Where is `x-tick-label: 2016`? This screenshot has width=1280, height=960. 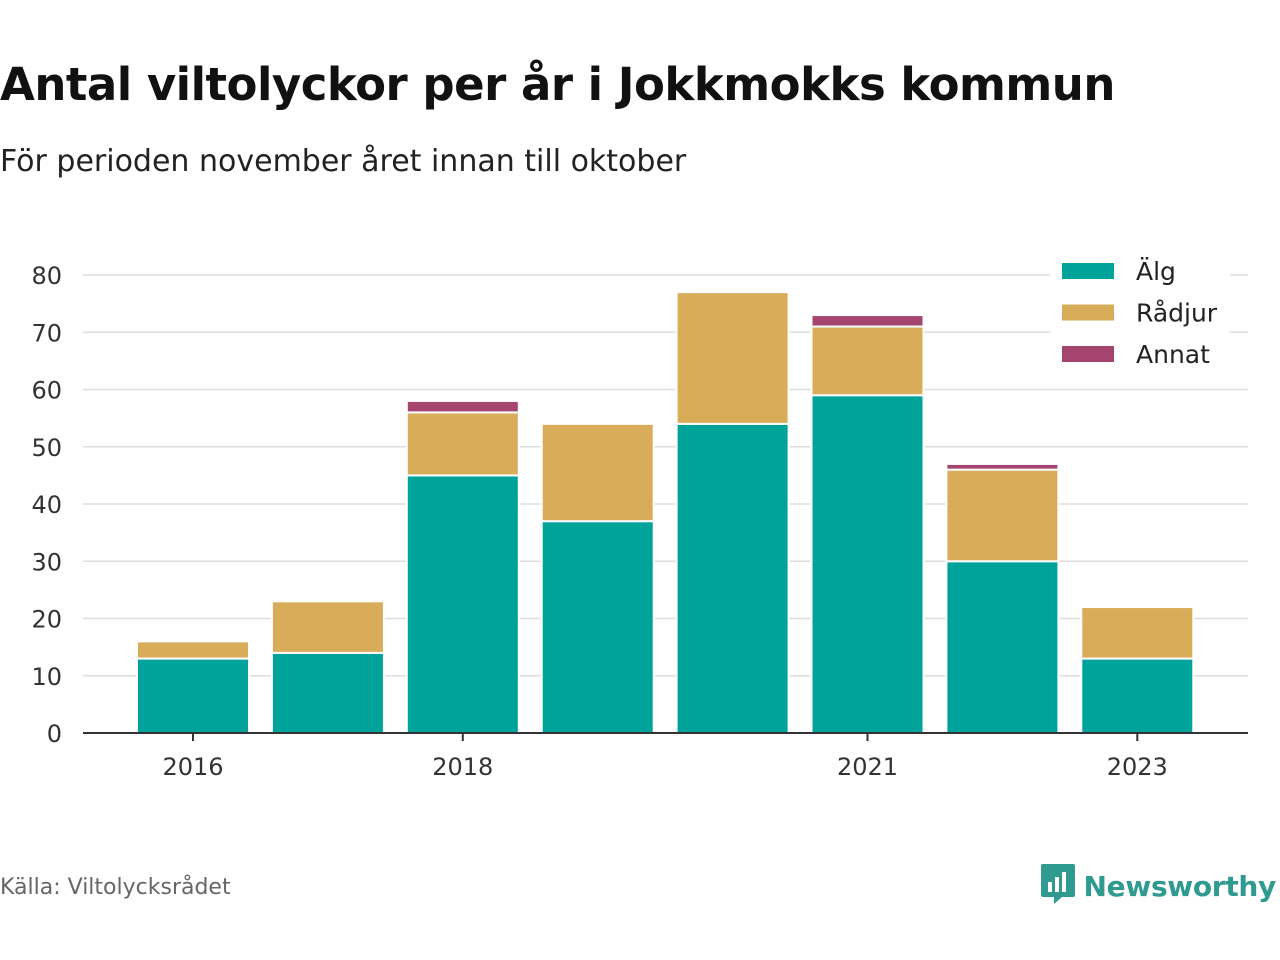 x-tick-label: 2016 is located at coordinates (192, 767).